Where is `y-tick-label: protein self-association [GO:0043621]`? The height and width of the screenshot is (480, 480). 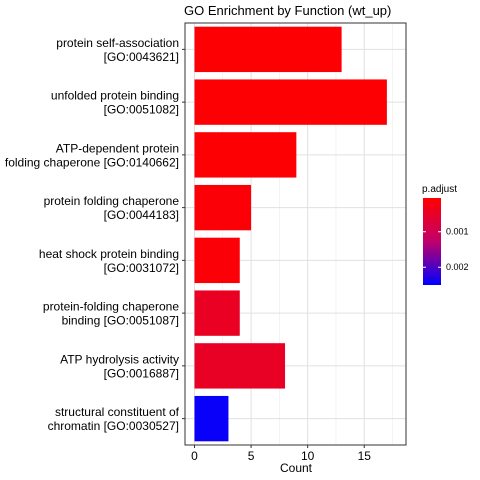 y-tick-label: protein self-association [GO:0043621] is located at coordinates (117, 50).